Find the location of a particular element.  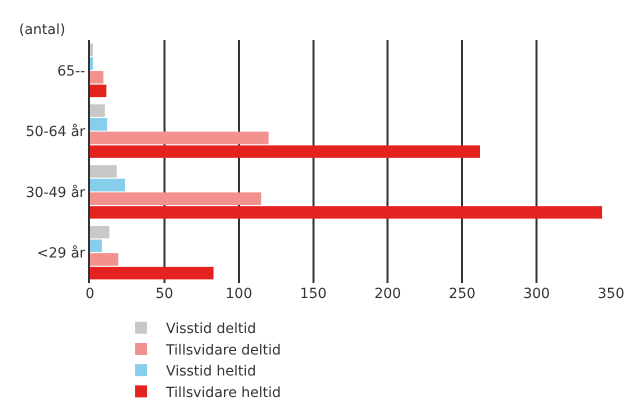

x-tick-label: 300 is located at coordinates (536, 294).